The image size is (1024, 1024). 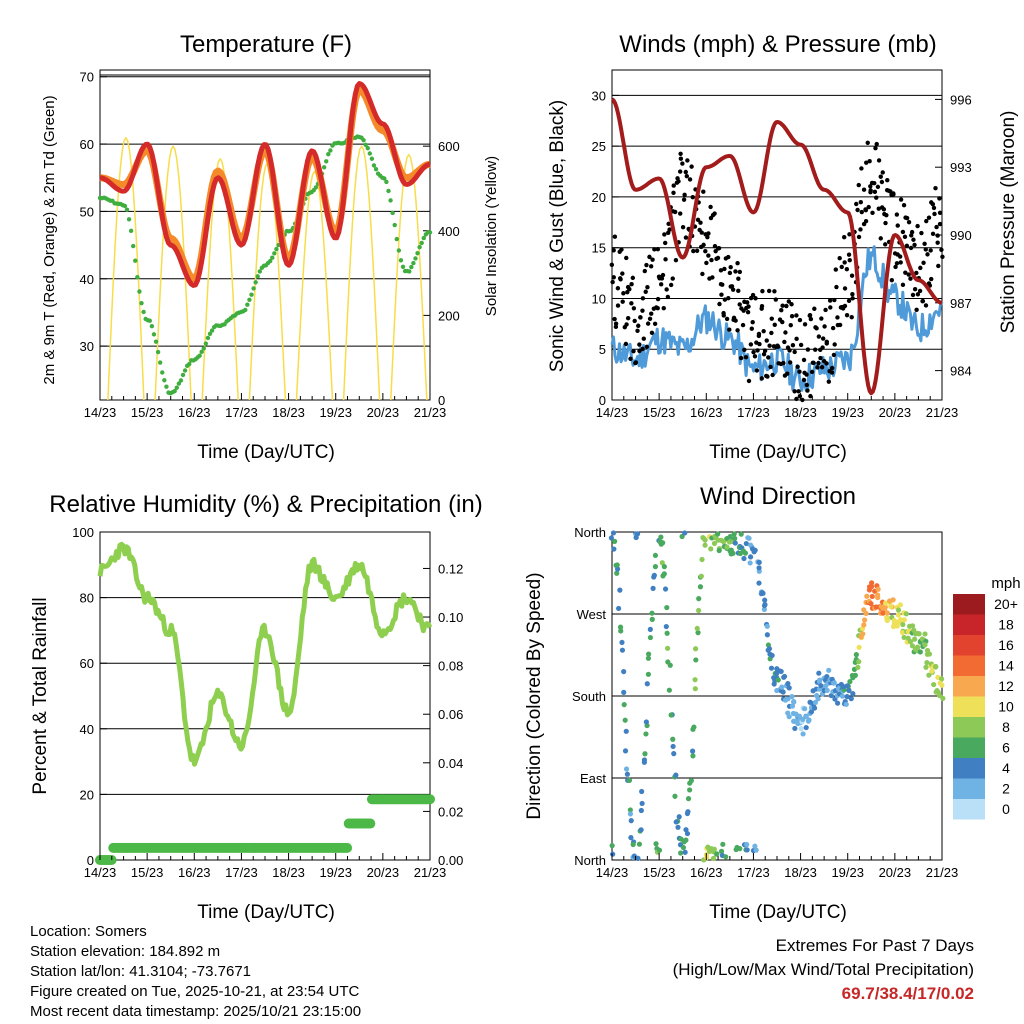 I want to click on station-latlon: Station lat/lon: 41.3104; -73.7671, so click(x=141, y=971).